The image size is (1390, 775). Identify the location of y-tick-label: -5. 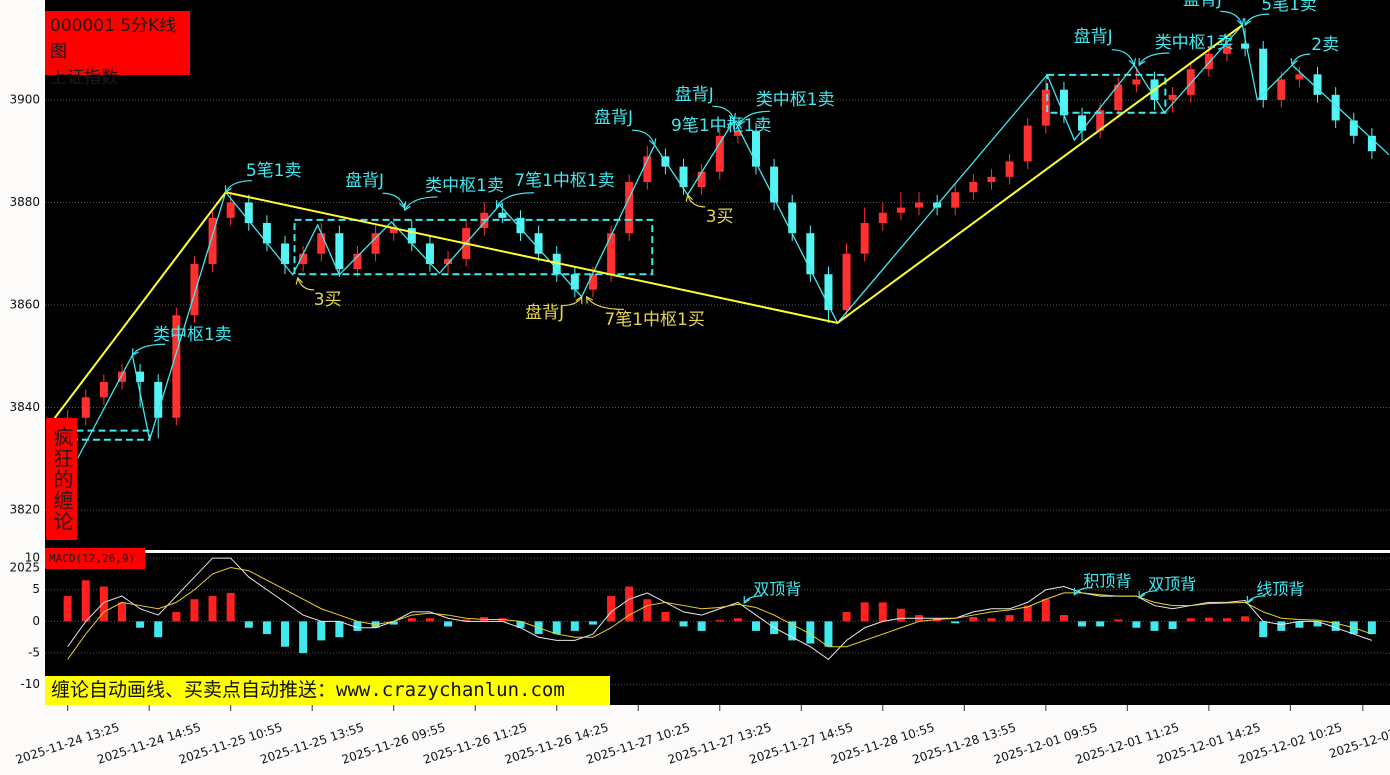
(34, 653).